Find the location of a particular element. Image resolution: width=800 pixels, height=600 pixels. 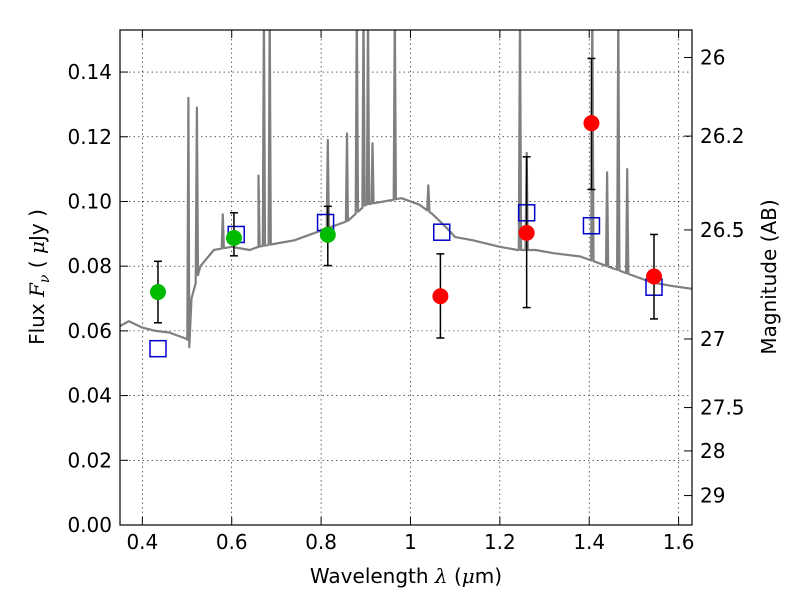

x-tick-label: 0.4 is located at coordinates (142, 542).